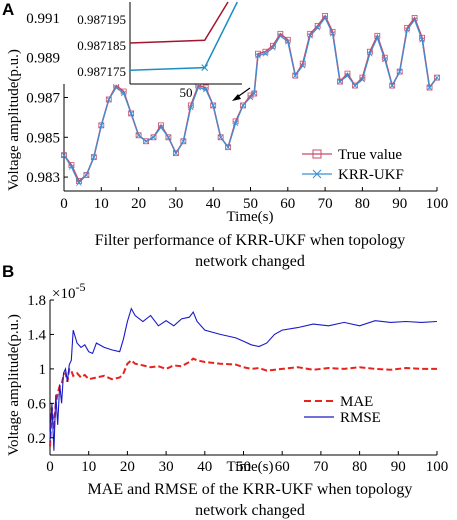 The height and width of the screenshot is (520, 457). What do you see at coordinates (101, 71) in the screenshot?
I see `inset-ytick: 0.987175` at bounding box center [101, 71].